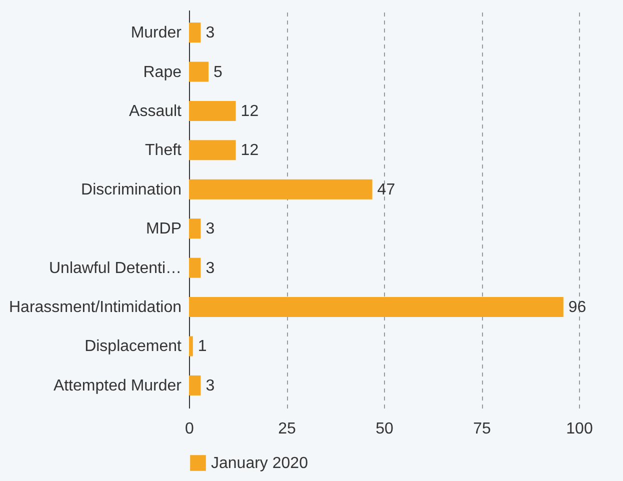  Describe the element at coordinates (577, 307) in the screenshot. I see `data-label: 96` at that location.